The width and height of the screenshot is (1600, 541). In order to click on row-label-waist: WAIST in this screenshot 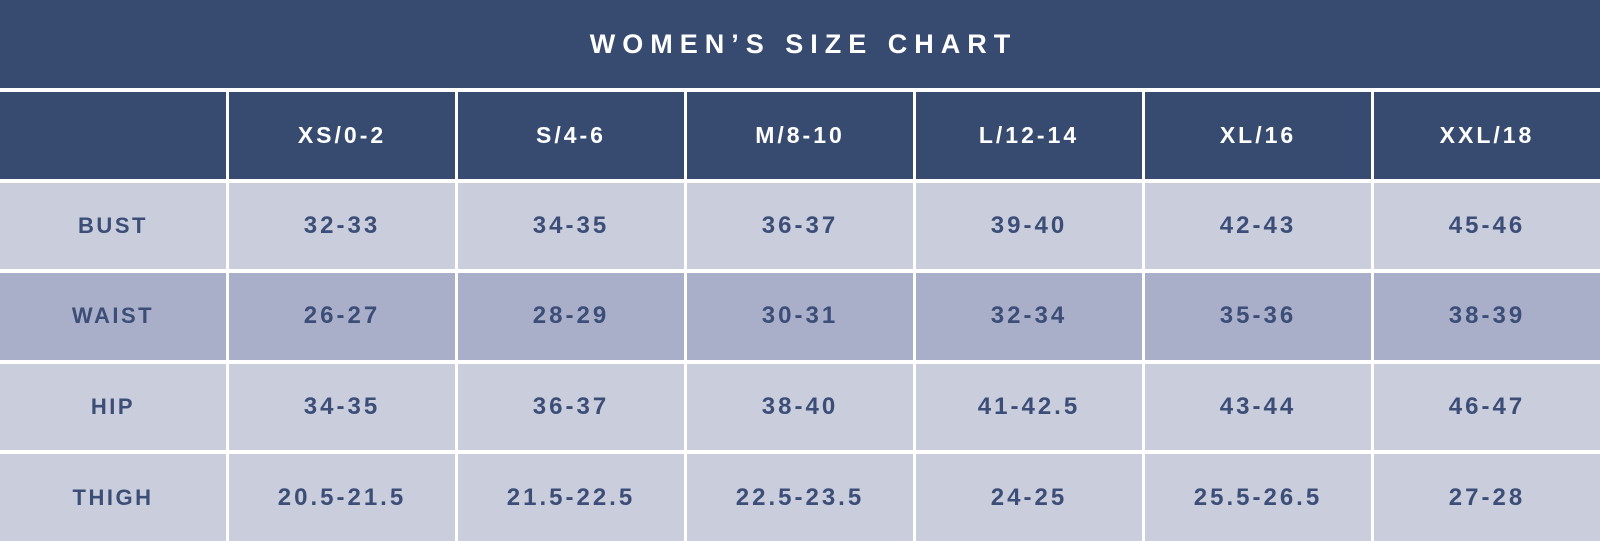, I will do `click(113, 316)`.